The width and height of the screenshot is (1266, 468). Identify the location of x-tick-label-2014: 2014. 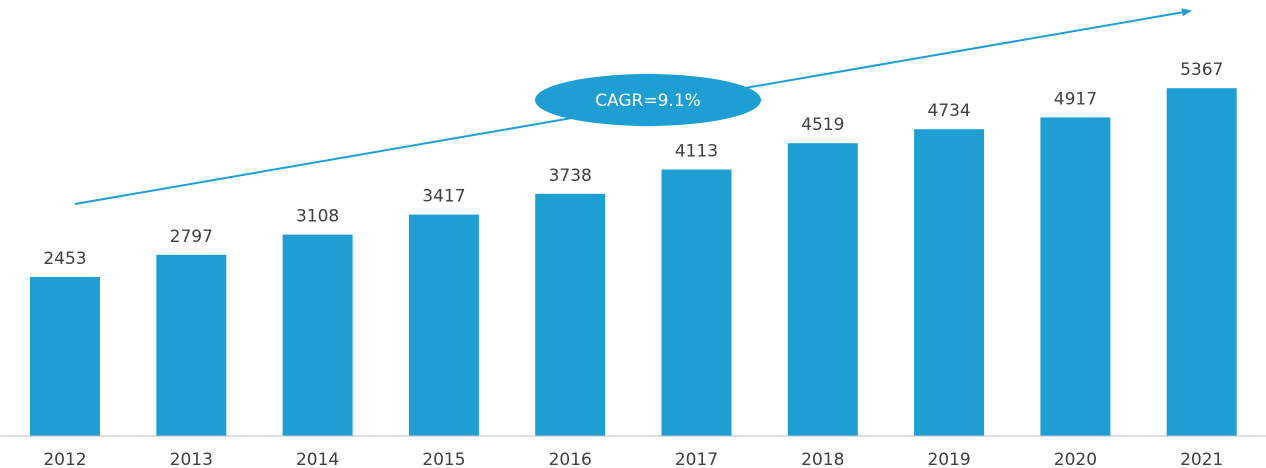
(317, 459).